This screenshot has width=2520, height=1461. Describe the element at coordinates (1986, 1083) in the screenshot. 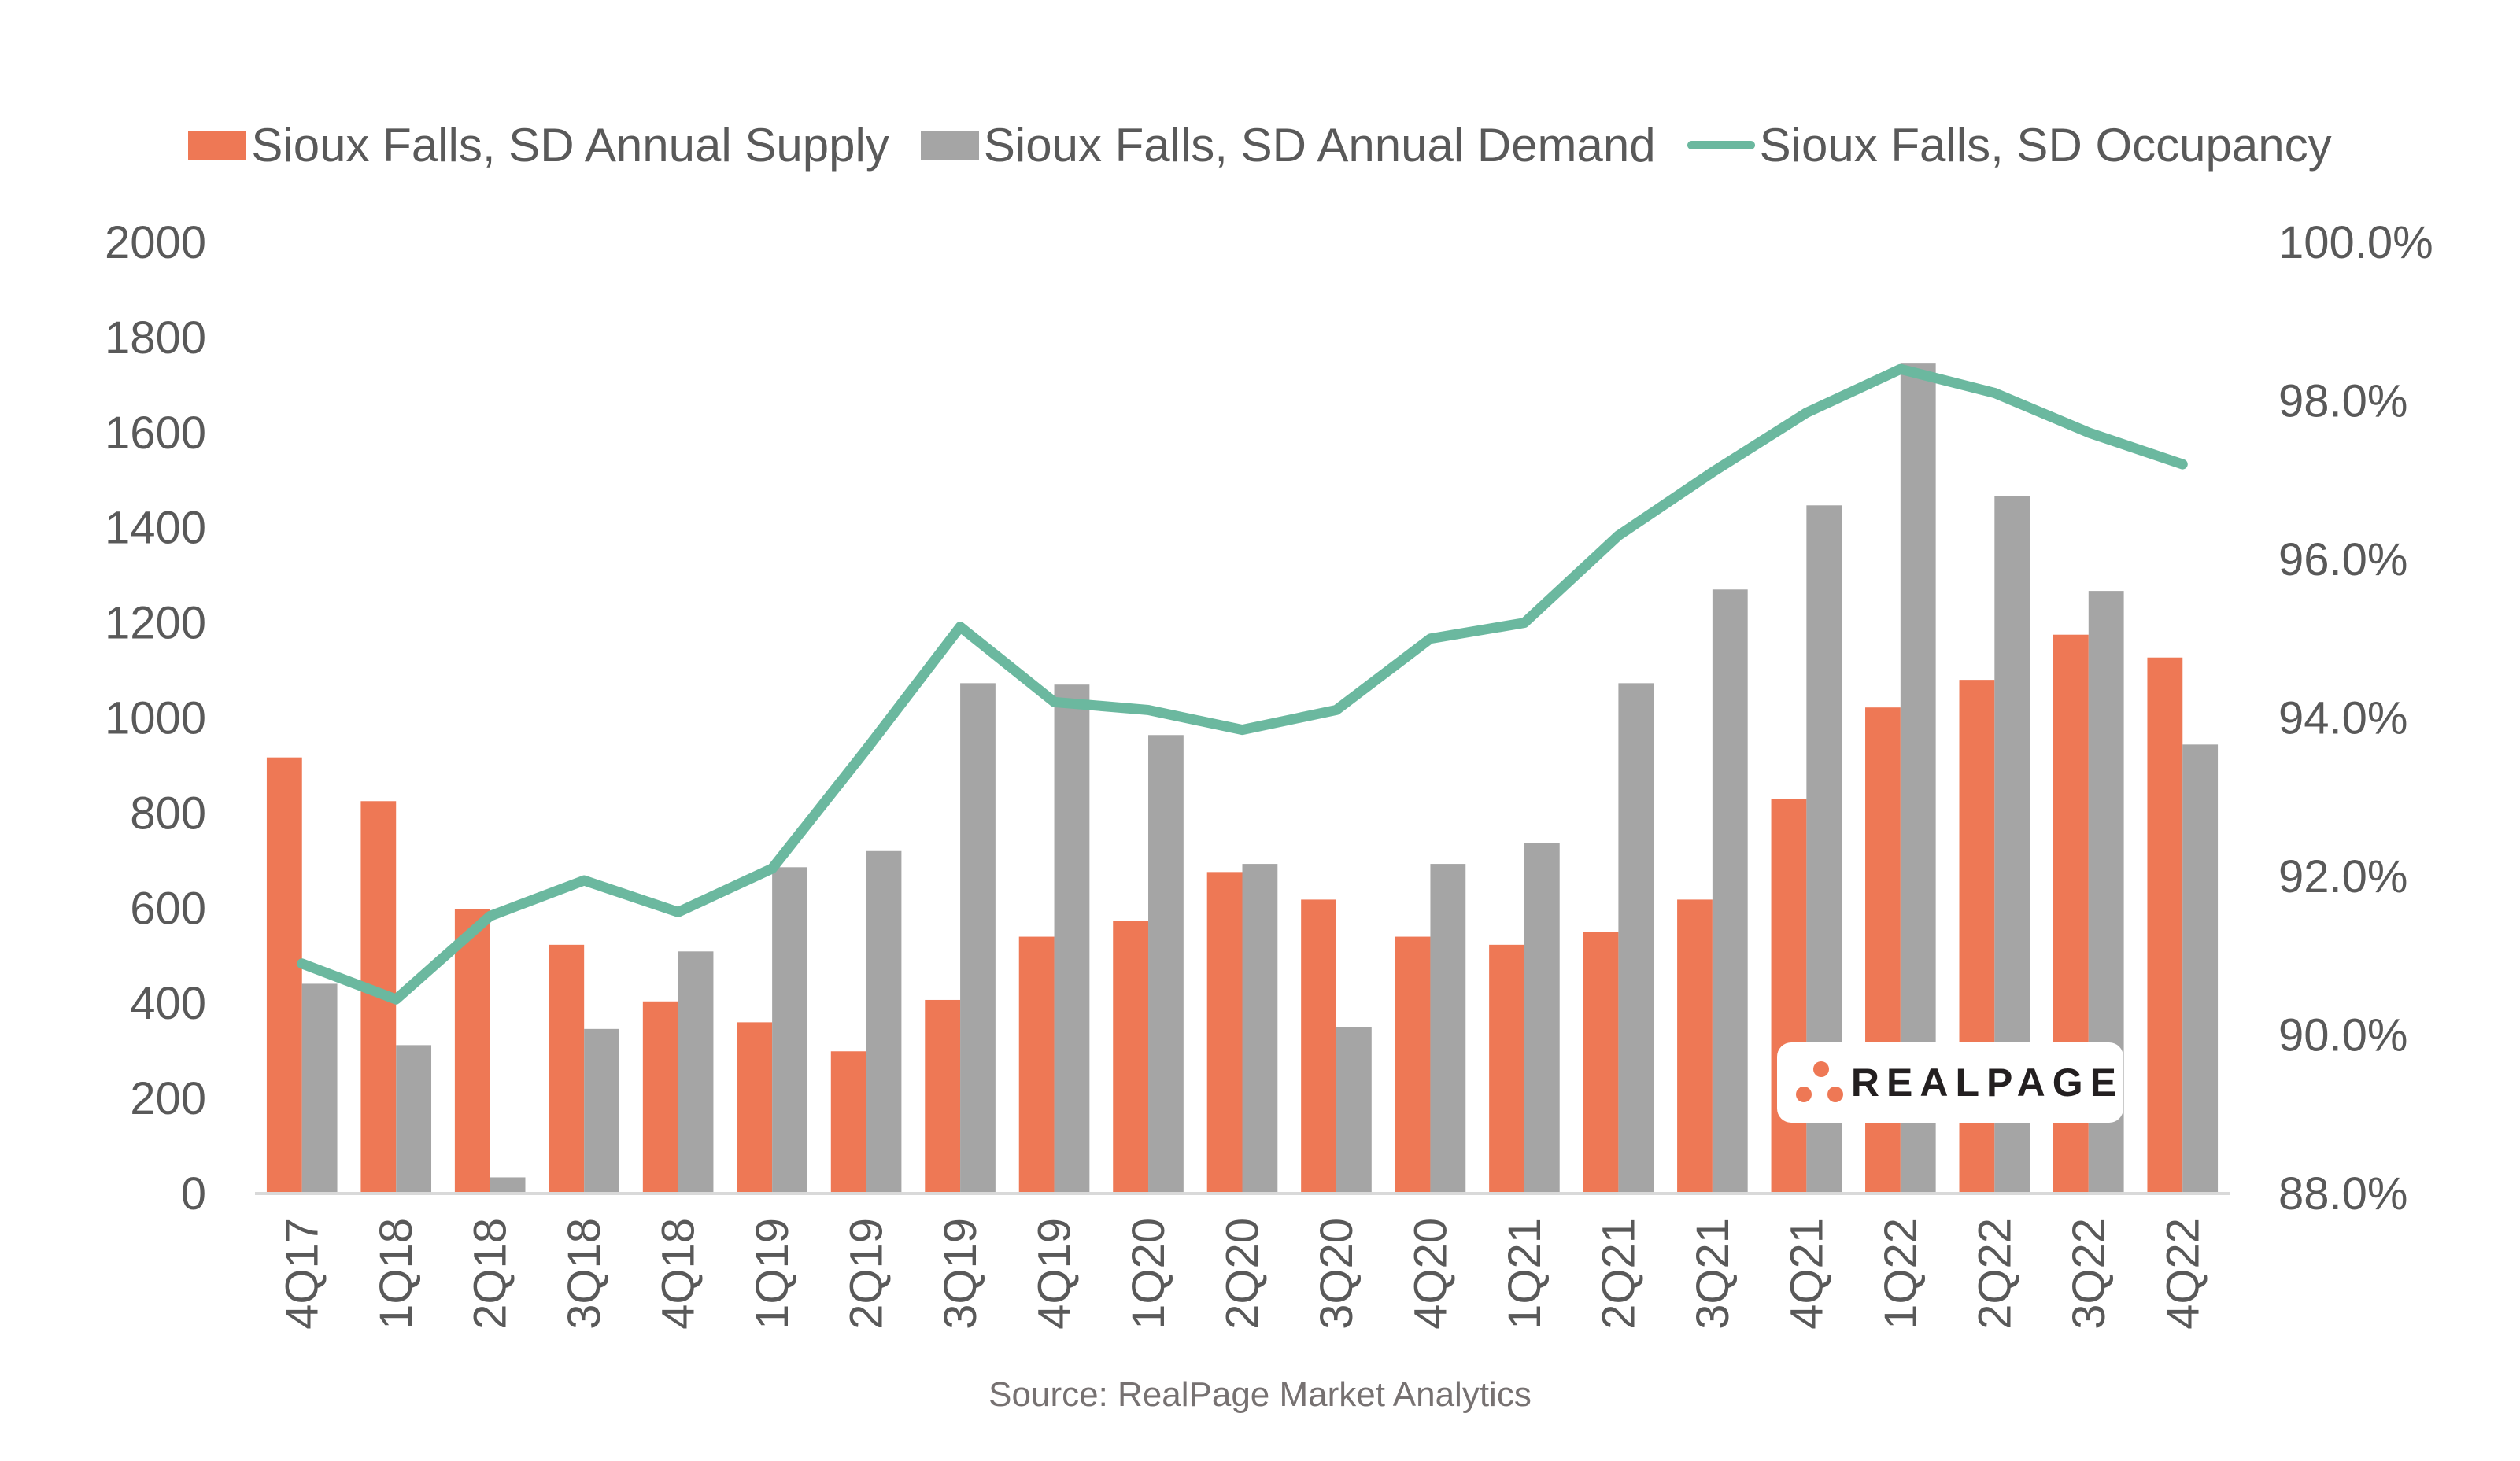

I see `logo-wordmark: REALPAGE` at that location.